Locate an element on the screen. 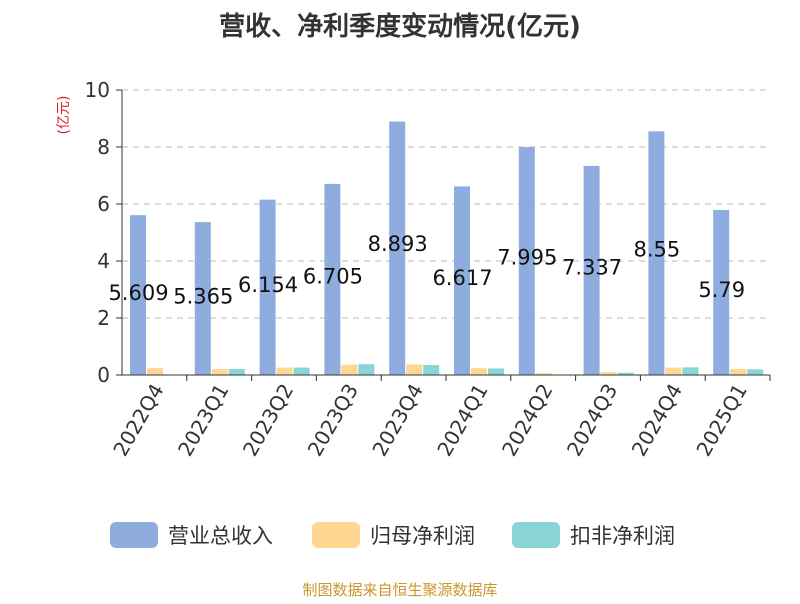 This screenshot has height=604, width=800. y-tick-label: 0 is located at coordinates (103, 375).